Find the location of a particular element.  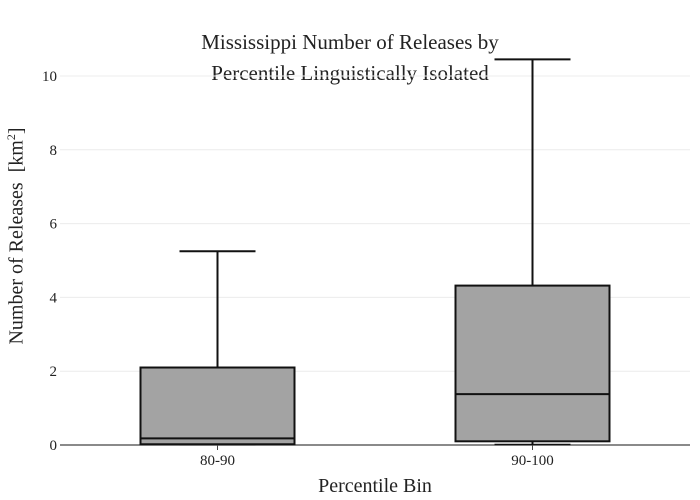

y-tick-label-4: 4 is located at coordinates (54, 298).